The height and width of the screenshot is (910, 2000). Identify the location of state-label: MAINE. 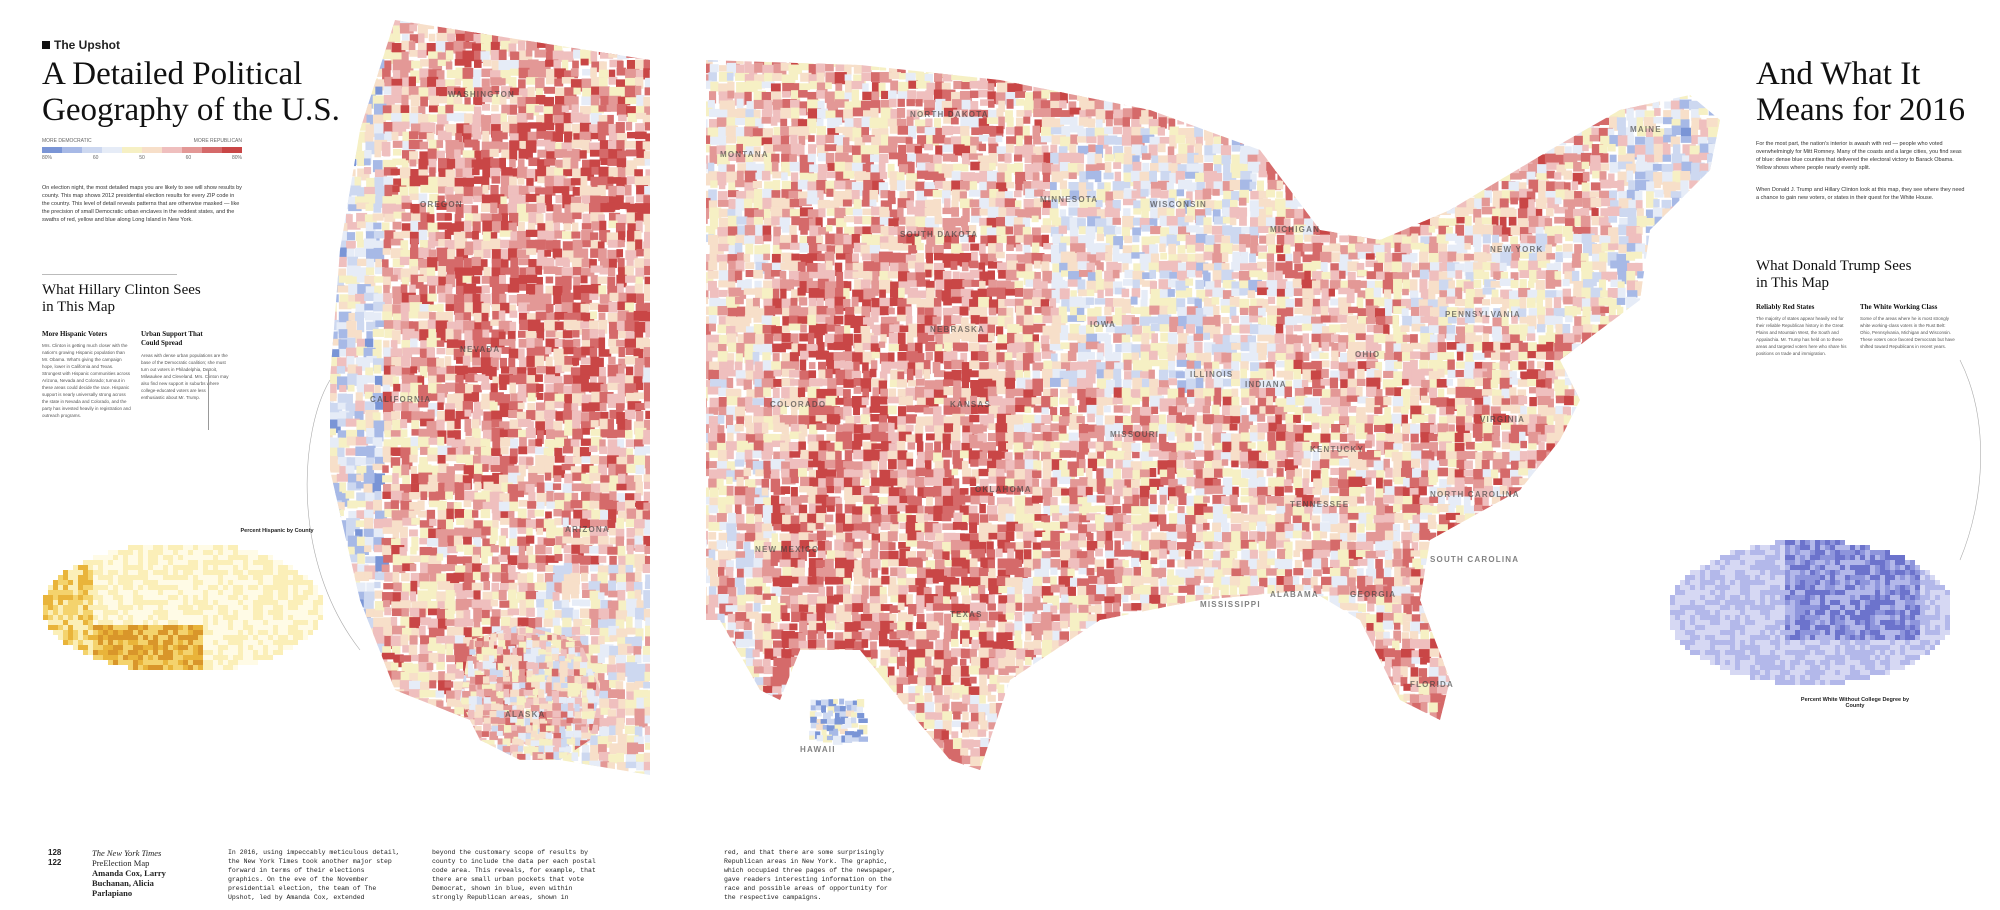
(1646, 129).